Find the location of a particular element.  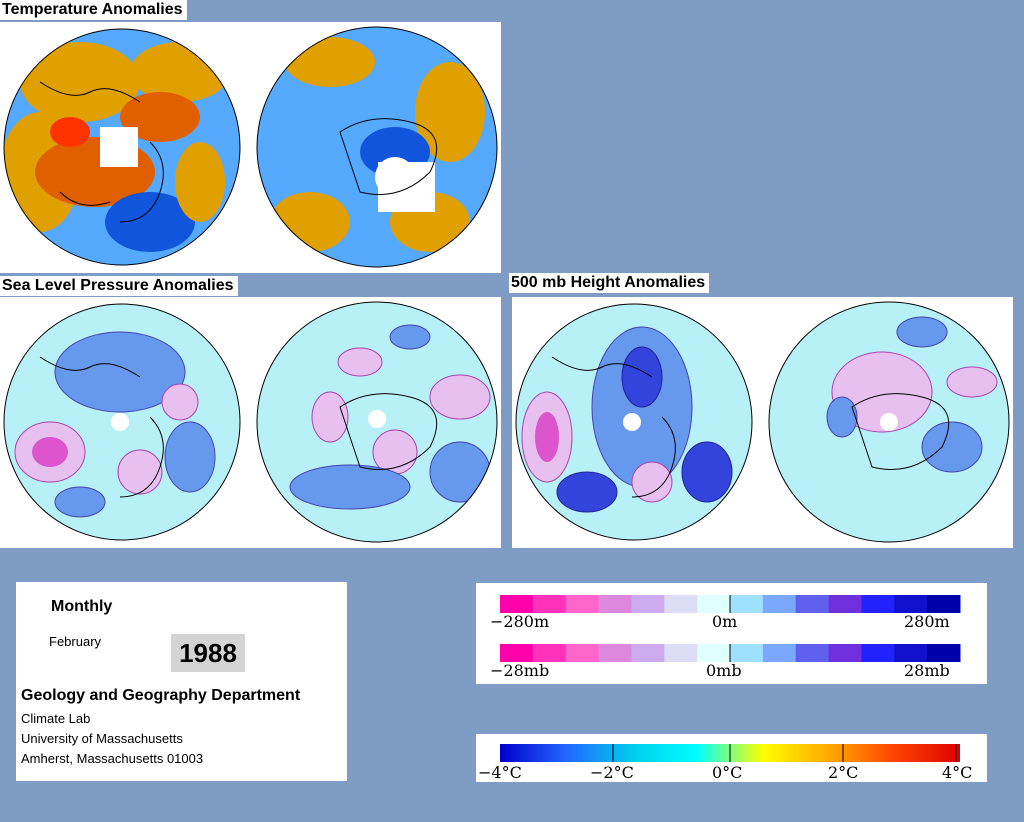

slp-title: Sea Level Pressure Anomalies is located at coordinates (119, 286).